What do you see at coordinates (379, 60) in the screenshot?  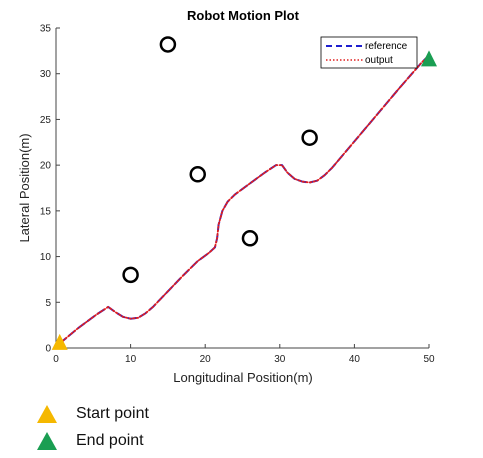 I see `legend-output-label: output` at bounding box center [379, 60].